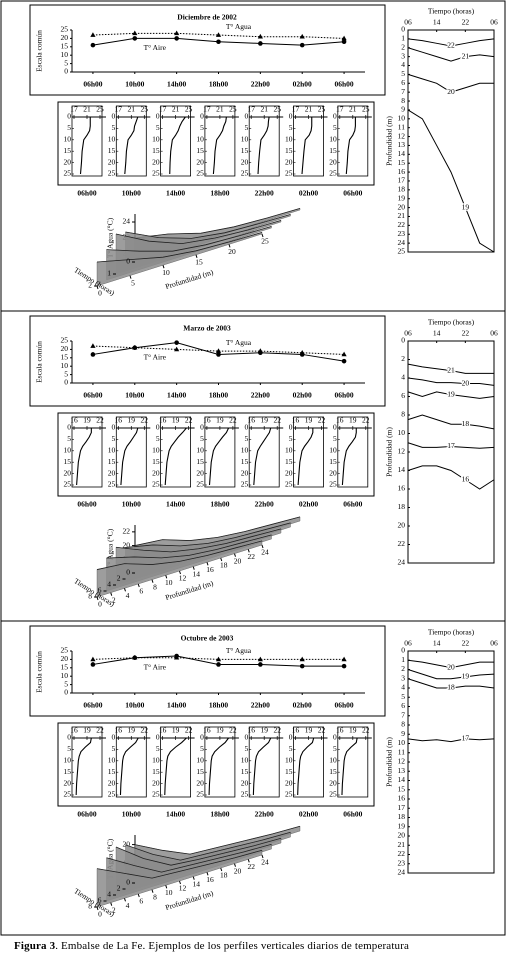 Image resolution: width=506 pixels, height=958 pixels. I want to click on x-tick-label: 14h00, so click(176, 395).